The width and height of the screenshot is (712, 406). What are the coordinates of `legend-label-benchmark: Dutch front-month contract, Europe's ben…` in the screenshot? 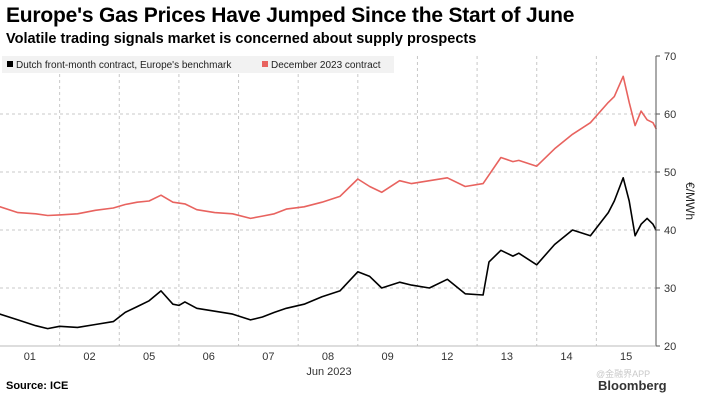 It's located at (124, 65).